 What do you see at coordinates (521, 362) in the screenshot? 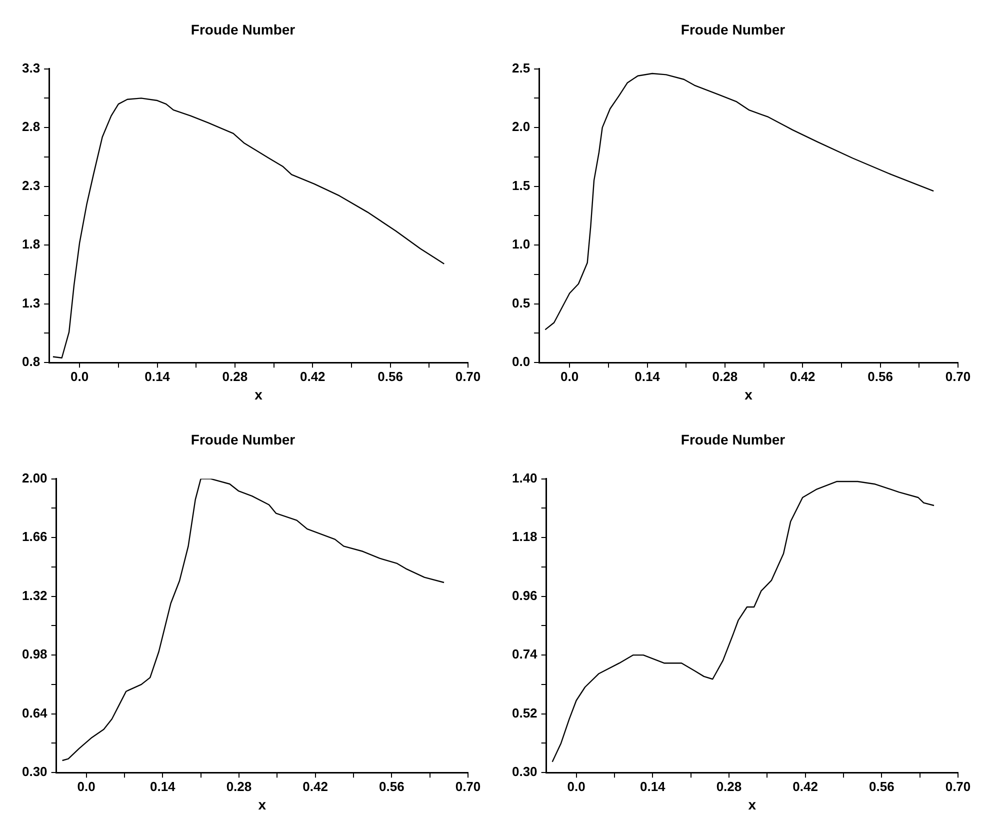
I see `y-tick-label: 0.0` at bounding box center [521, 362].